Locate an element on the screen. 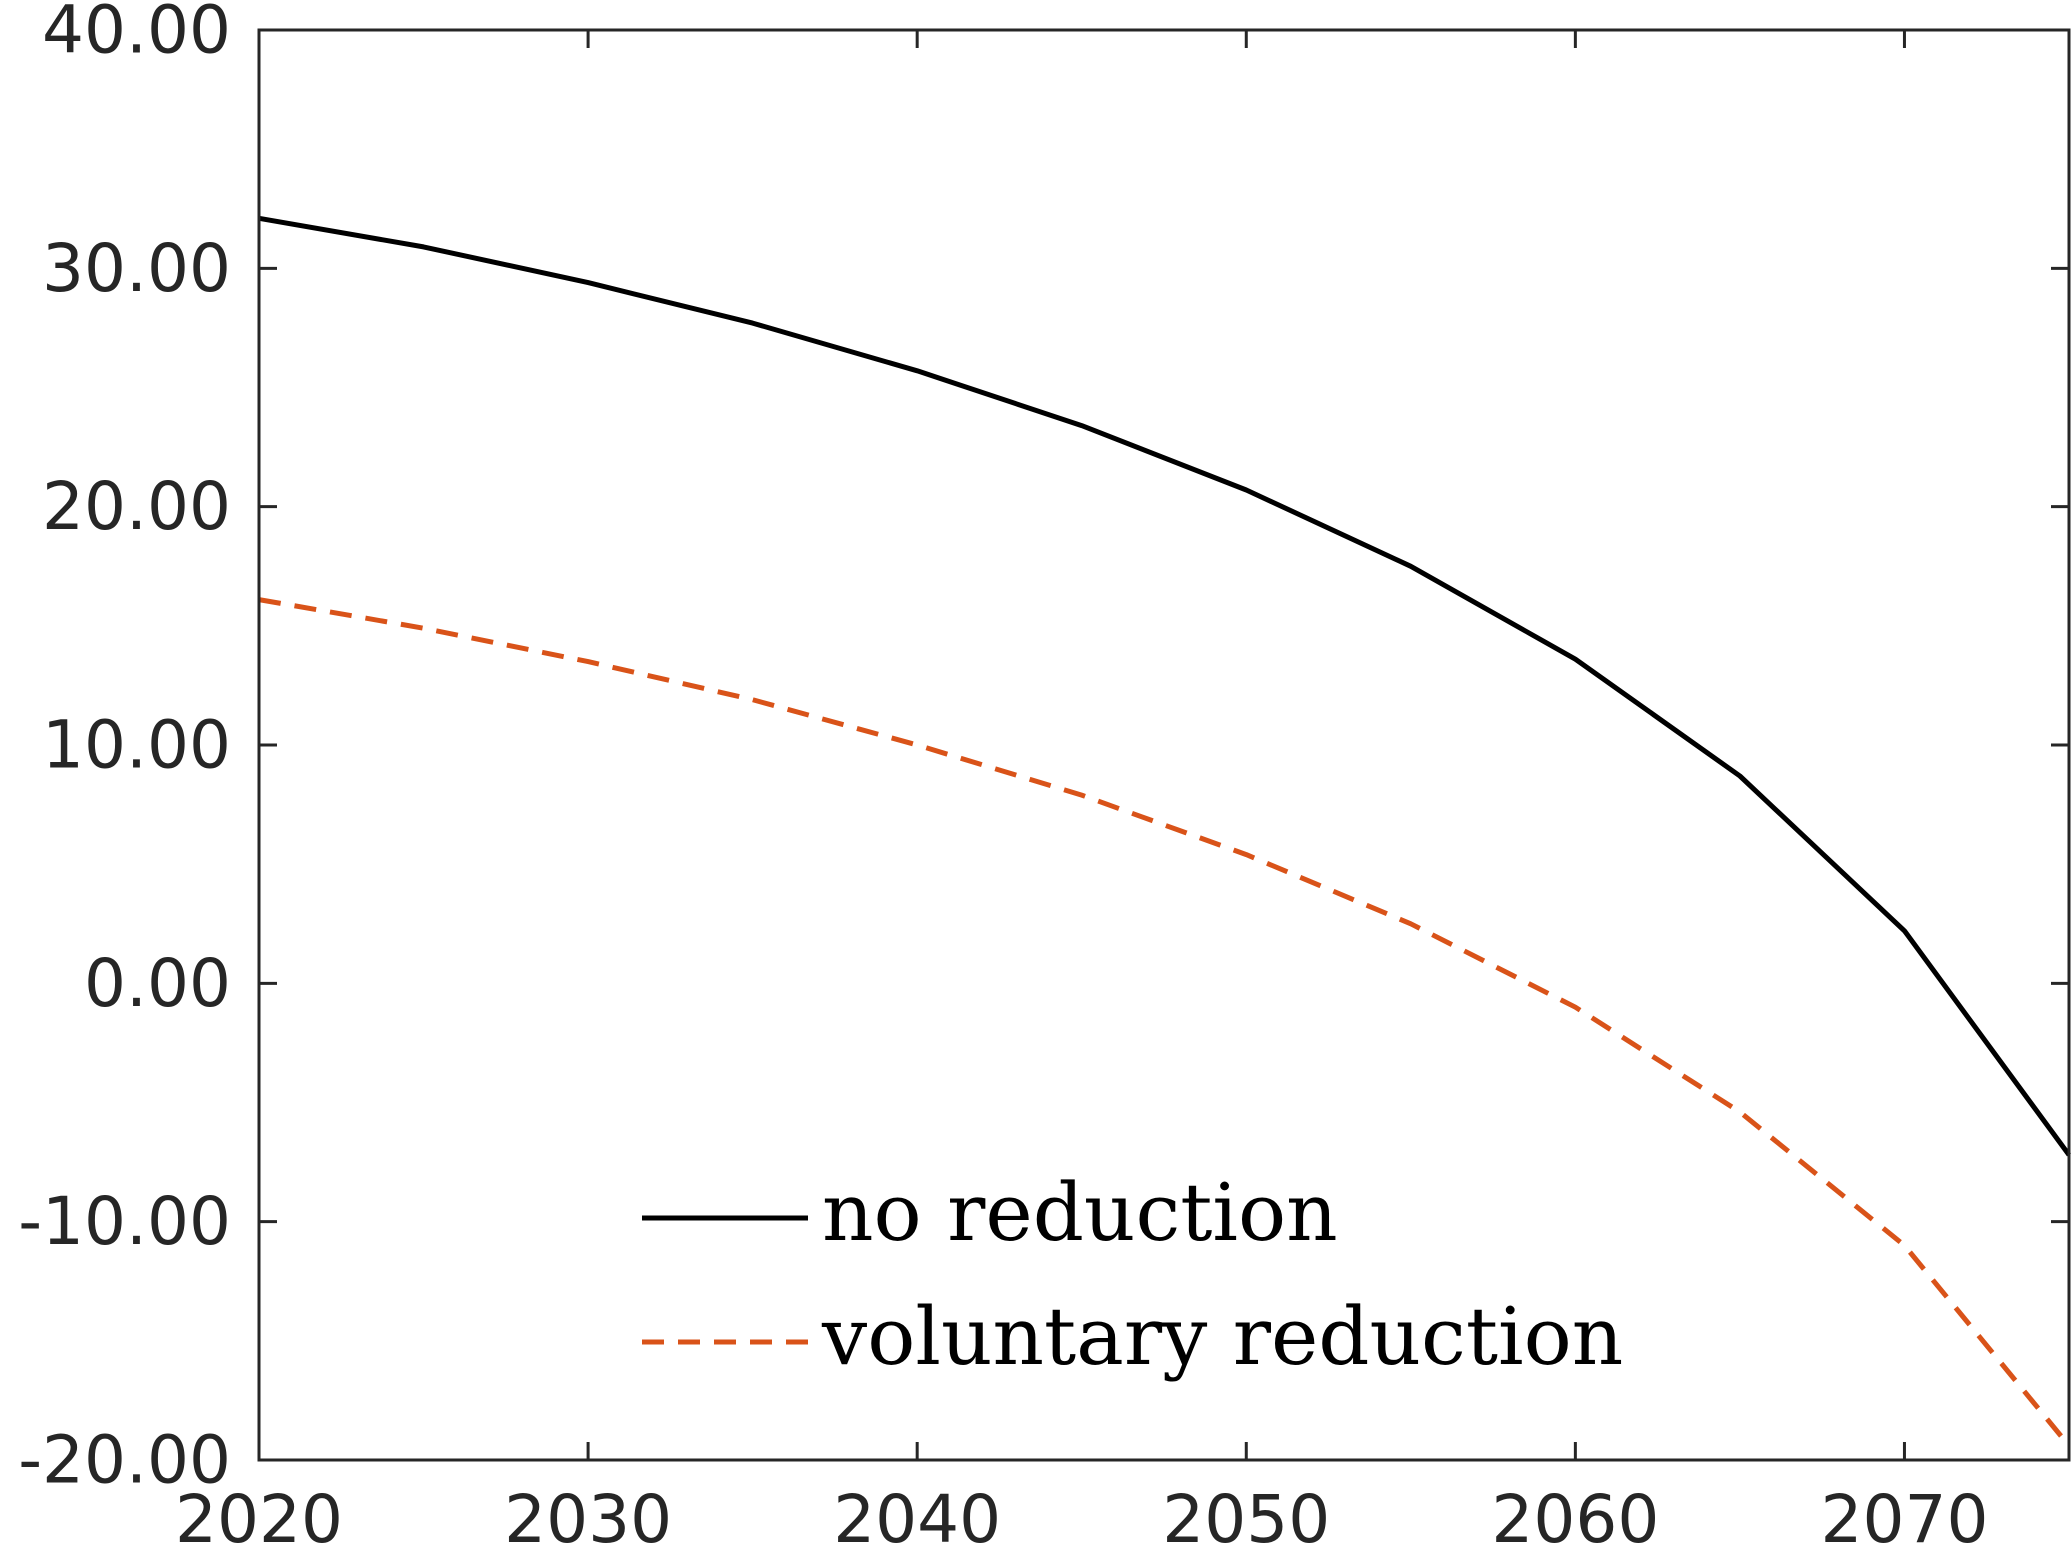 This screenshot has width=2071, height=1554. y-tick-label: 40.00 is located at coordinates (136, 34).